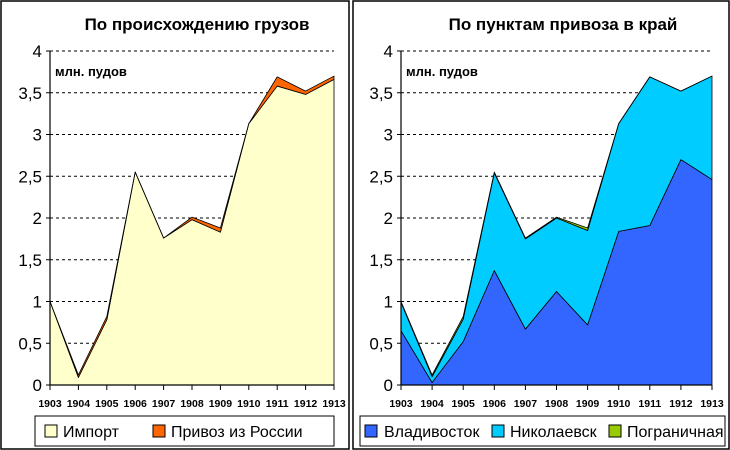 This screenshot has height=450, width=730. What do you see at coordinates (432, 432) in the screenshot?
I see `legend-label: Владивосток` at bounding box center [432, 432].